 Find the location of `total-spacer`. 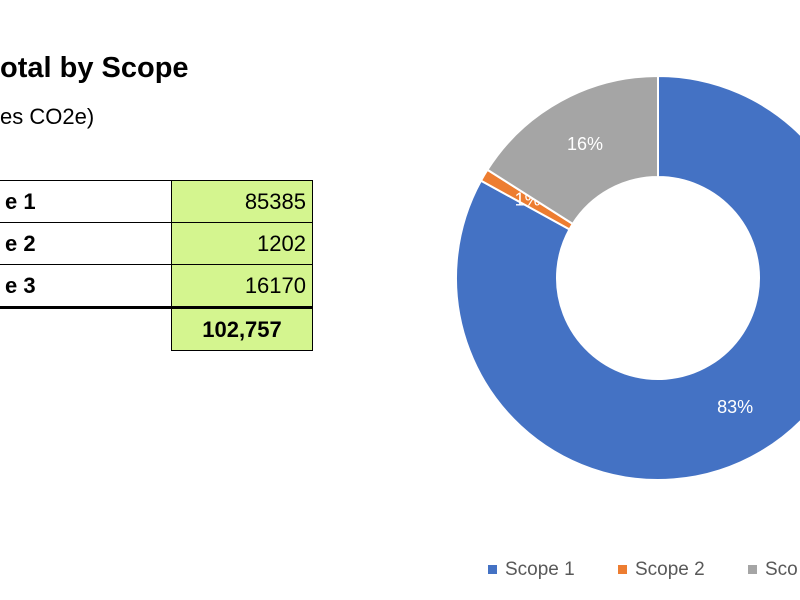

total-spacer is located at coordinates (86, 329).